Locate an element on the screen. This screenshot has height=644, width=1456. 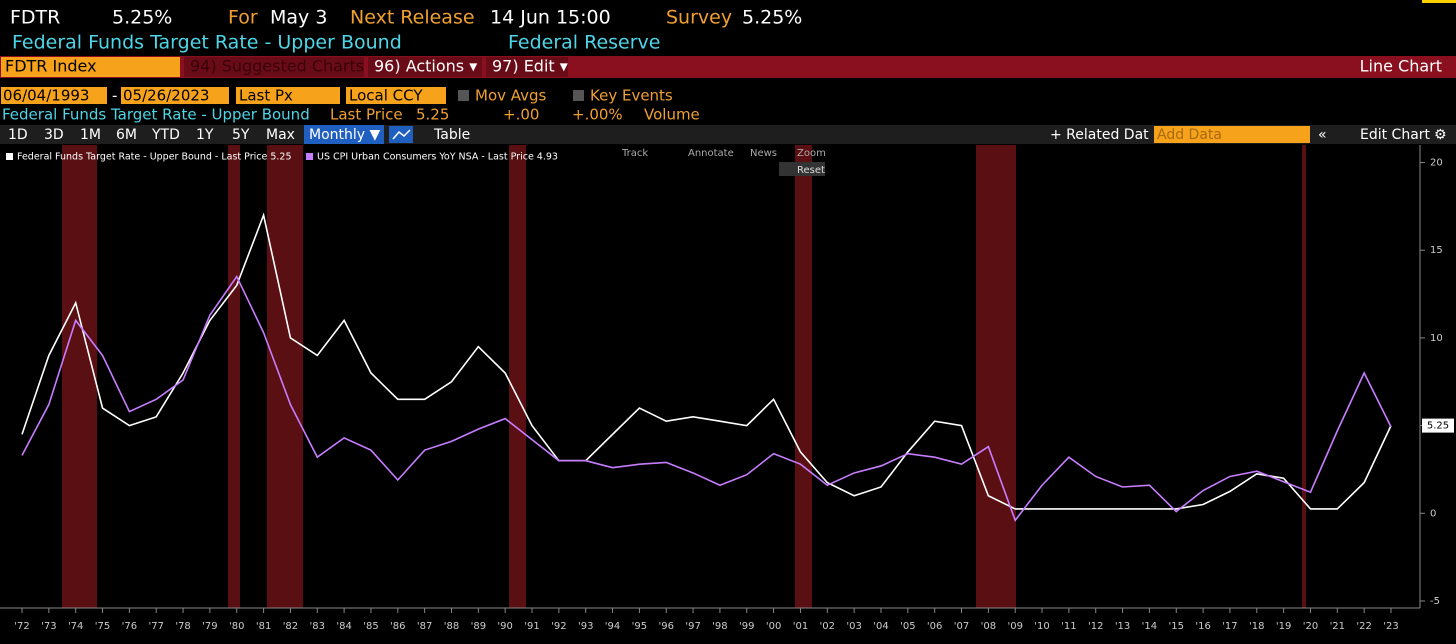
x-tick-label: '96 is located at coordinates (665, 626).